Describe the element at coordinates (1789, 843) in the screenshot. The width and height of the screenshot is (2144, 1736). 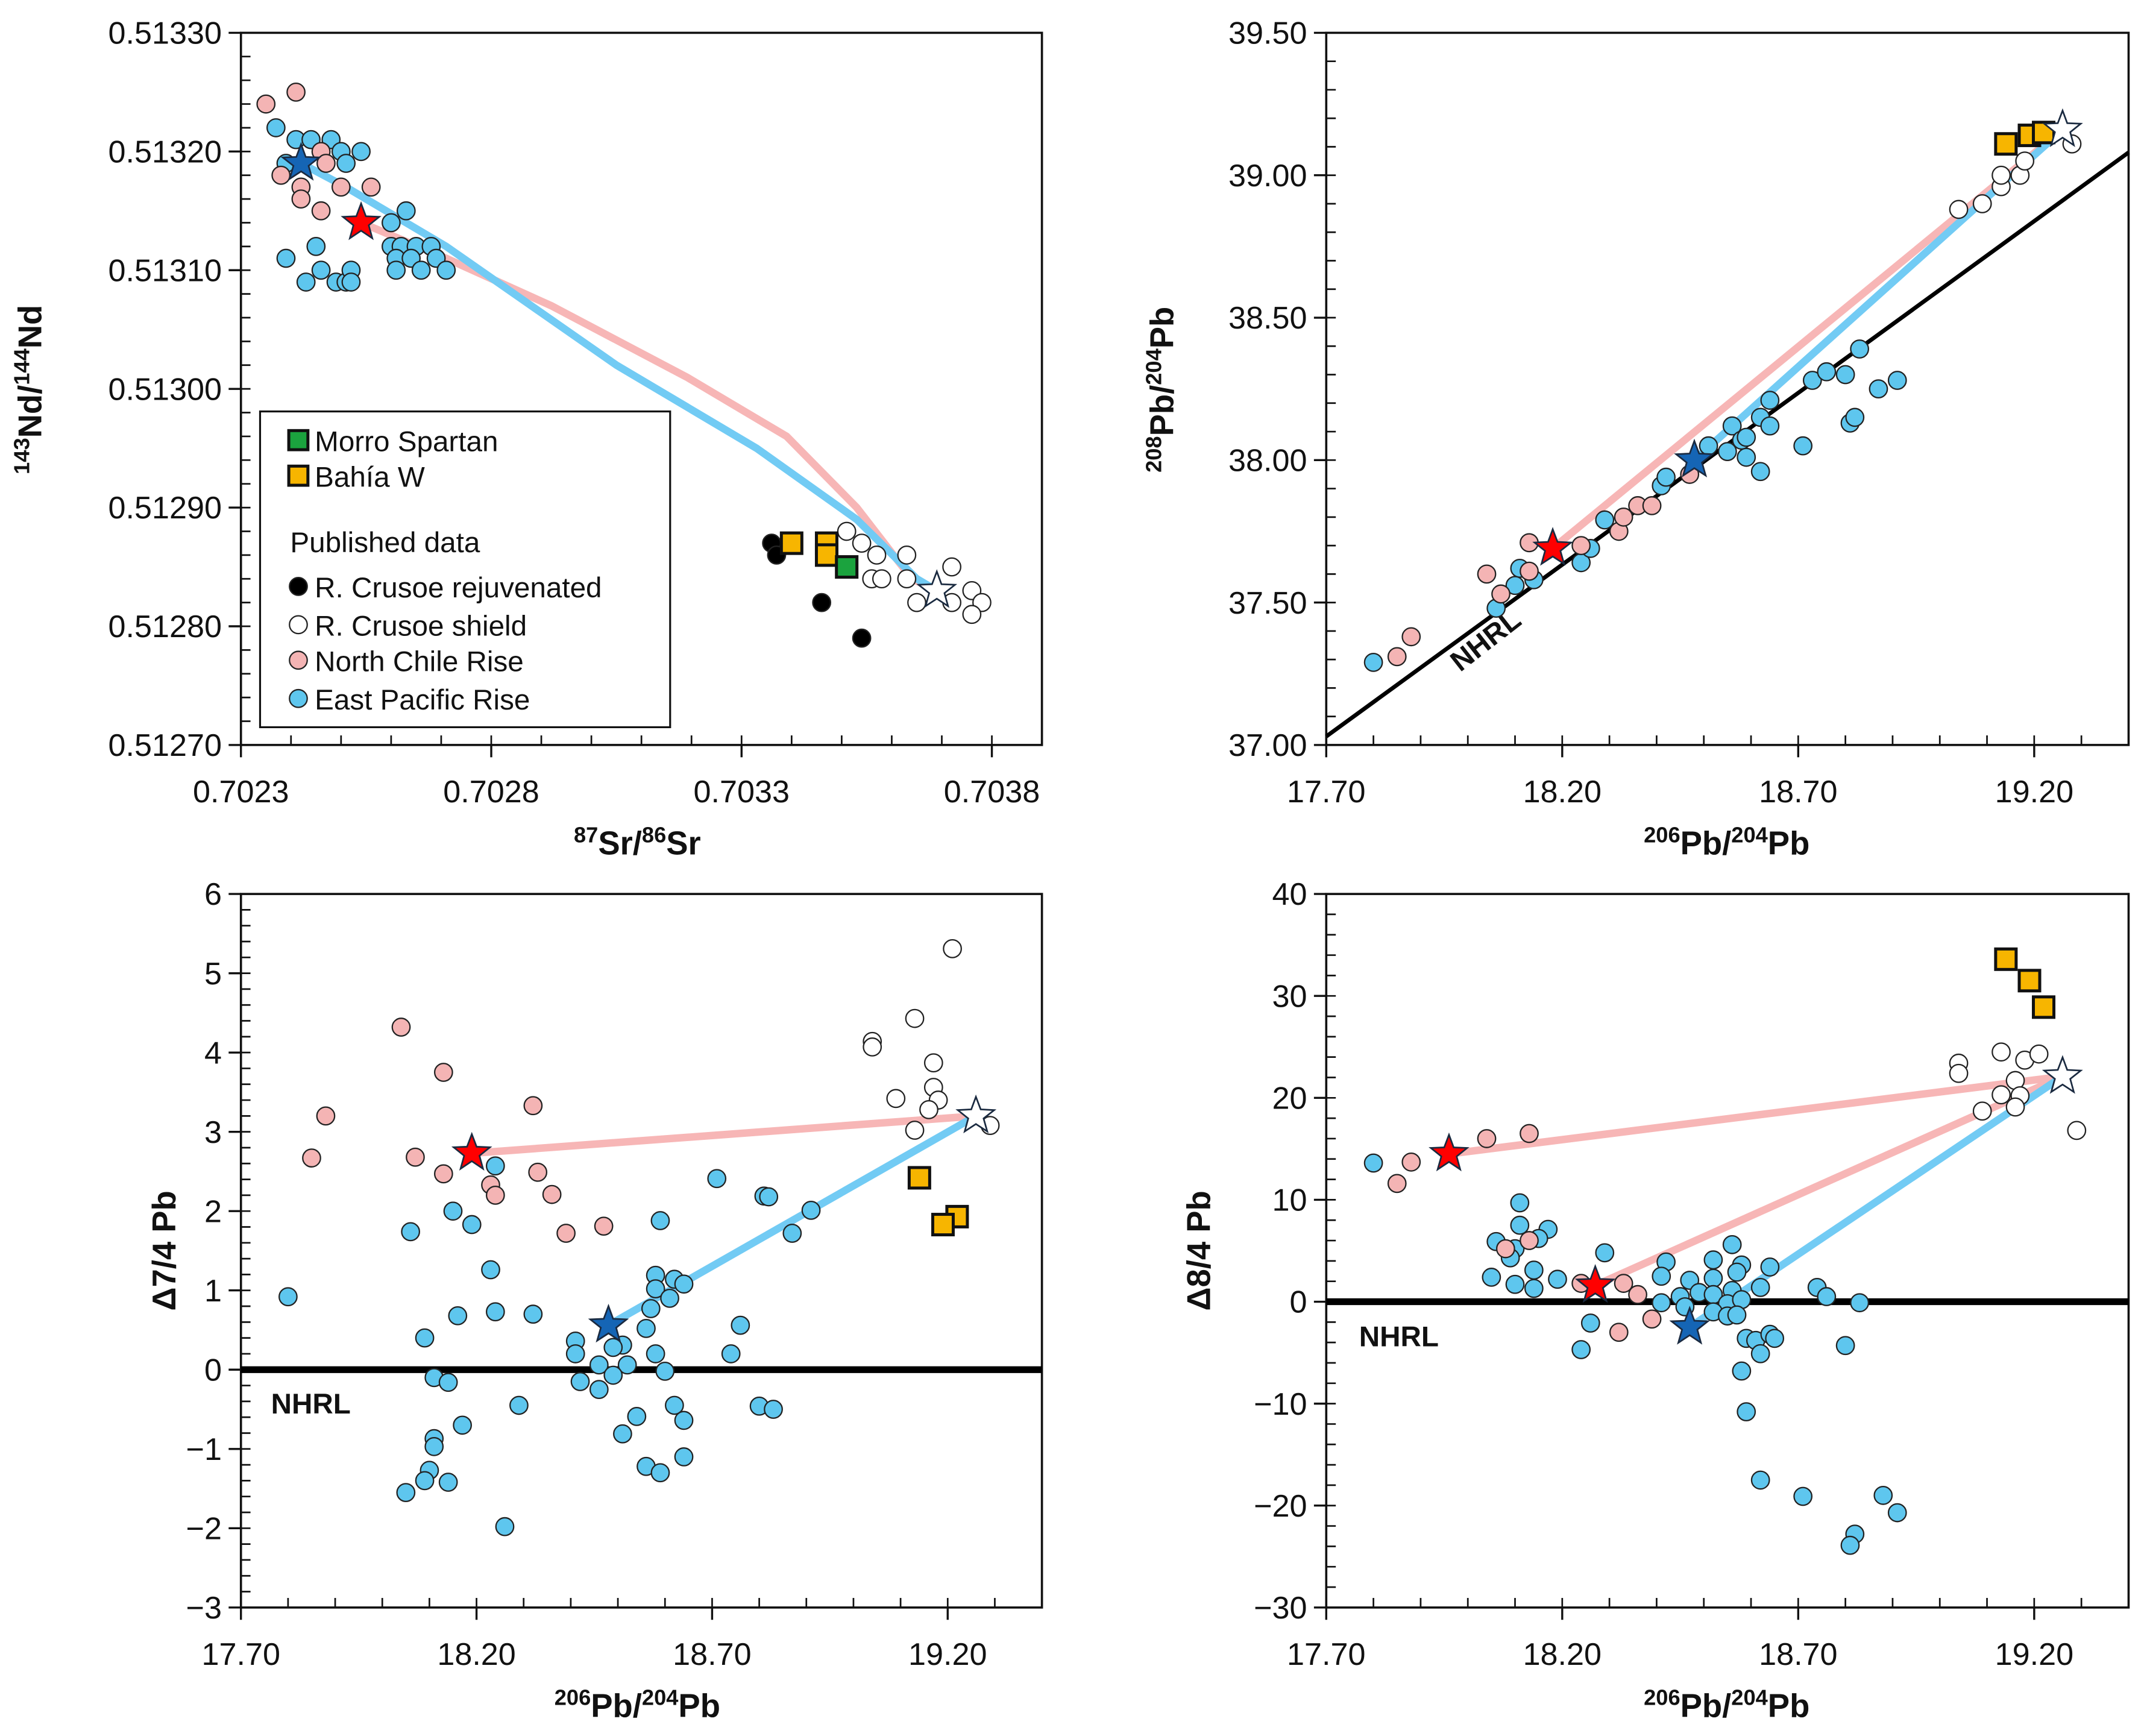
I see `axis-title-text: Pb` at that location.